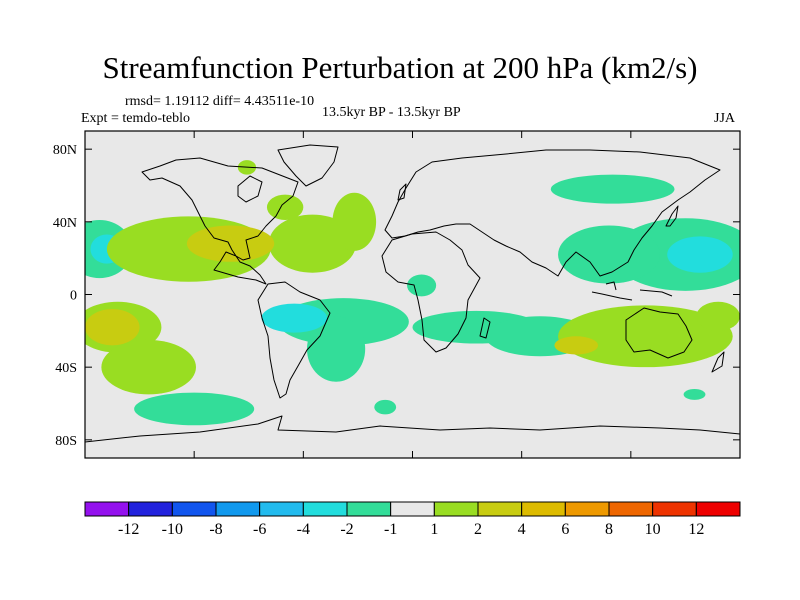 The height and width of the screenshot is (600, 800). Describe the element at coordinates (565, 529) in the screenshot. I see `colorbar-label: 6` at that location.